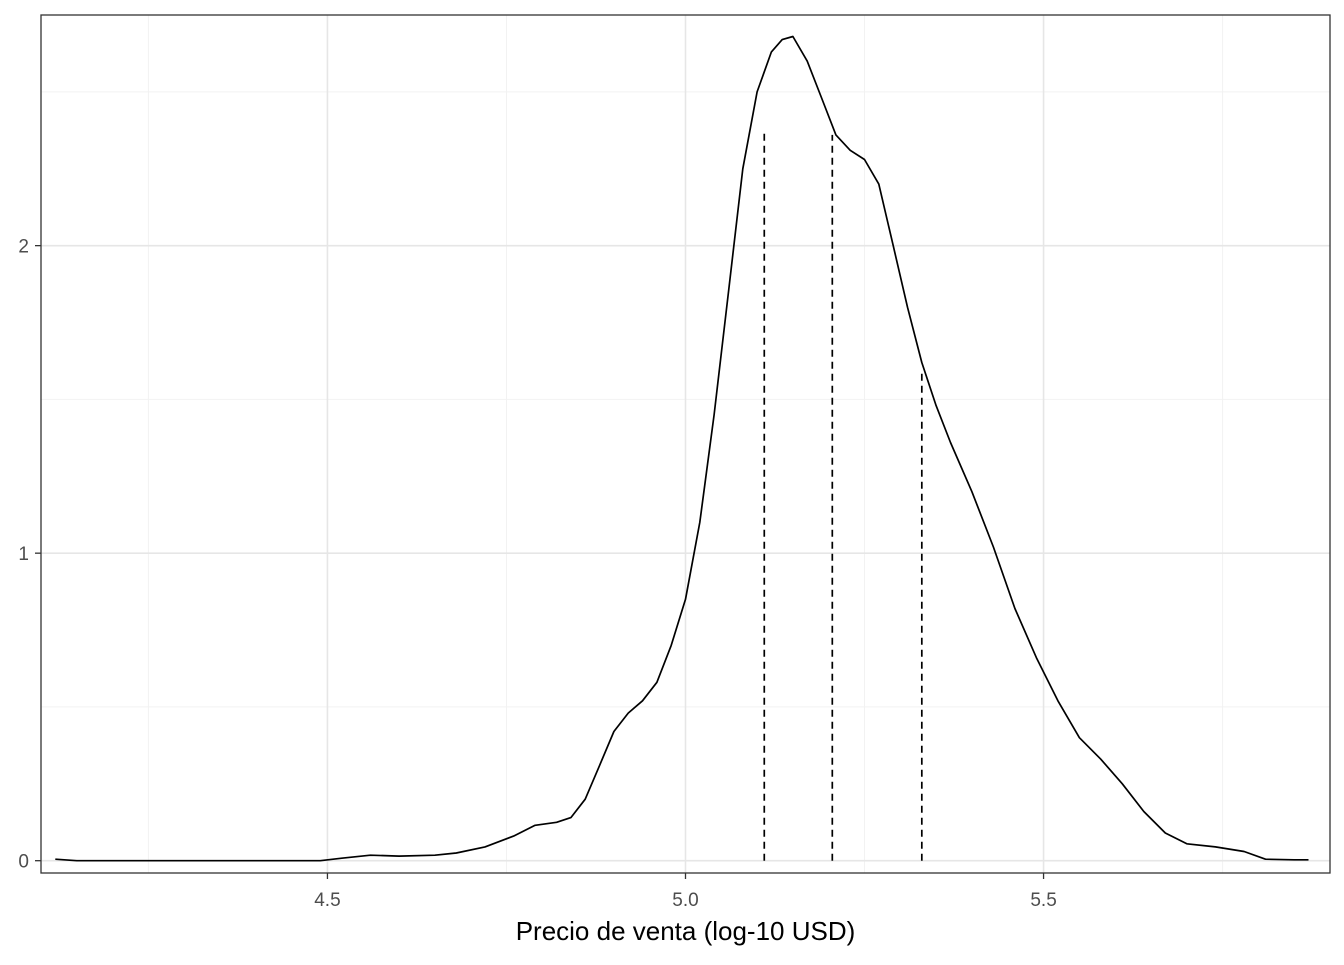 The height and width of the screenshot is (965, 1344). Describe the element at coordinates (327, 900) in the screenshot. I see `x-tick-label: 4.5` at that location.